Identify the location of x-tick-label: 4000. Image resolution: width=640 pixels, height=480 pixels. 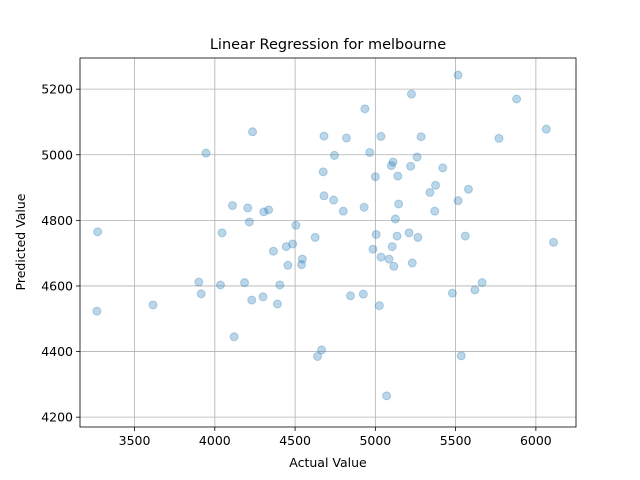
(215, 440).